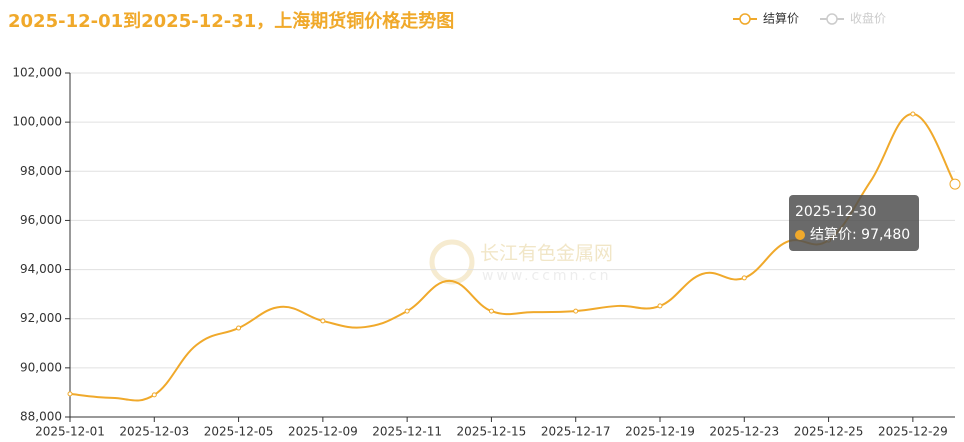 This screenshot has width=964, height=442. What do you see at coordinates (154, 432) in the screenshot?
I see `x-tick-label: 2025-12-03` at bounding box center [154, 432].